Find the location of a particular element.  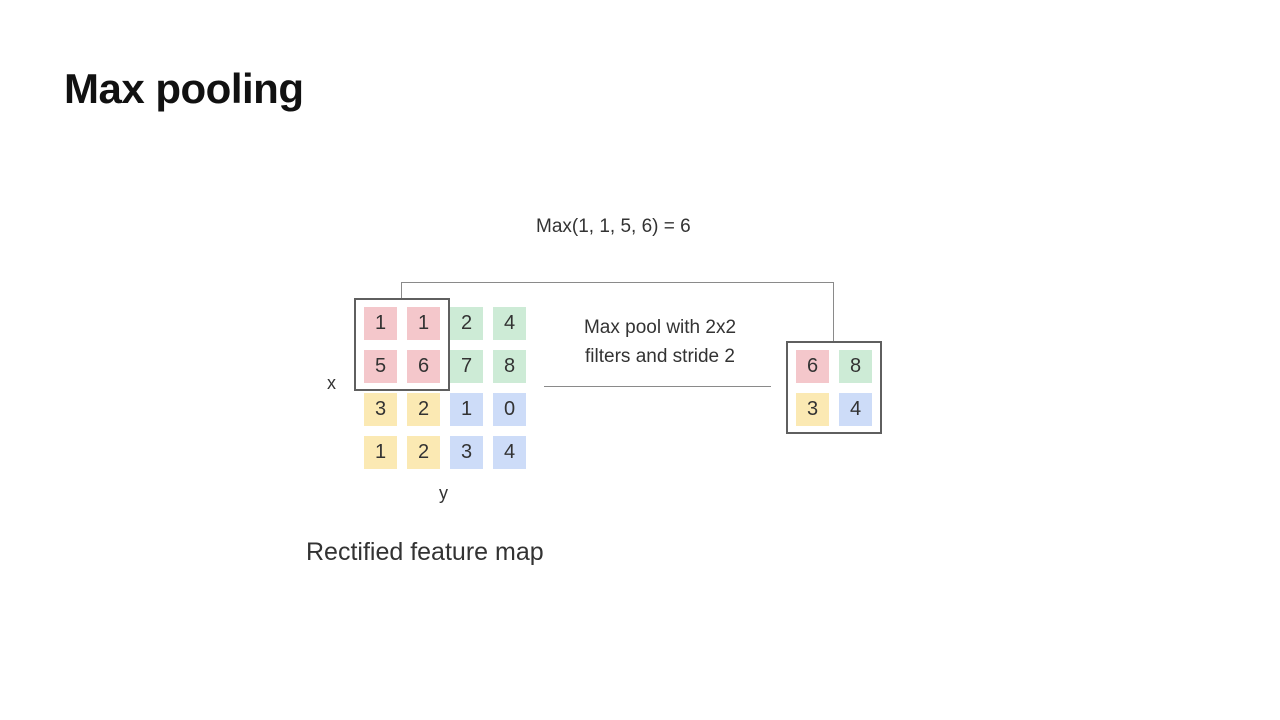

pooled-cell-r0-c1: 8 is located at coordinates (855, 366).